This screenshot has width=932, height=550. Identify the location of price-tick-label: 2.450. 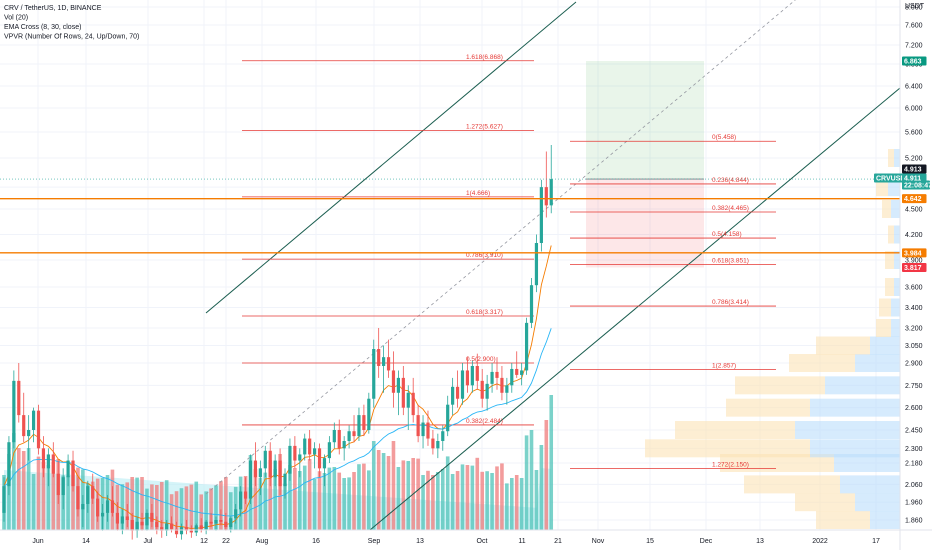
(914, 431).